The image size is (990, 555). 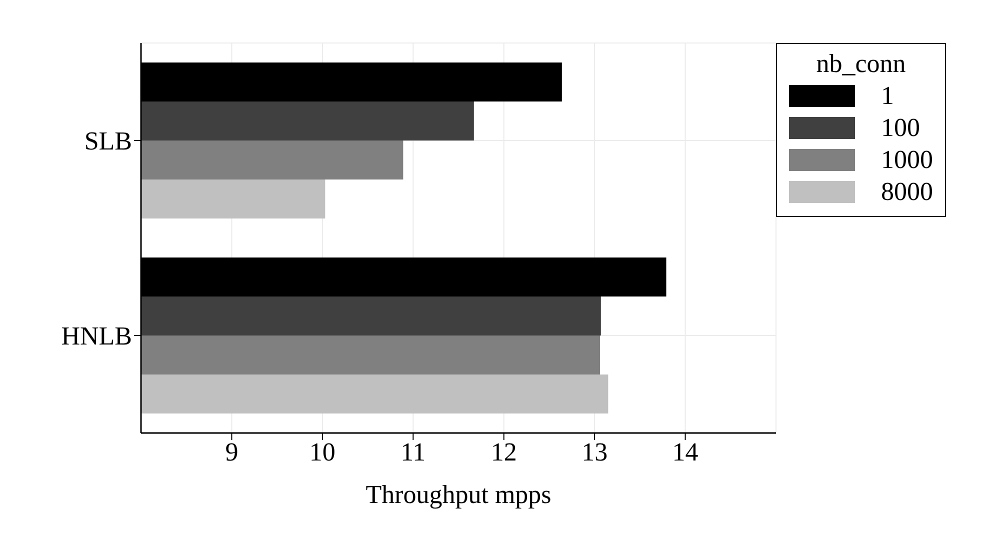 I want to click on x-tick-label: 13, so click(x=595, y=451).